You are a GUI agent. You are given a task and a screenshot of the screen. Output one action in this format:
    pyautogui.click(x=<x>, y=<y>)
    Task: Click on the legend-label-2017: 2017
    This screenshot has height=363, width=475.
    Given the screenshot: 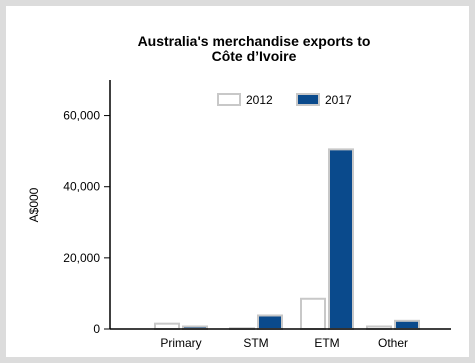 What is the action you would take?
    pyautogui.click(x=338, y=100)
    